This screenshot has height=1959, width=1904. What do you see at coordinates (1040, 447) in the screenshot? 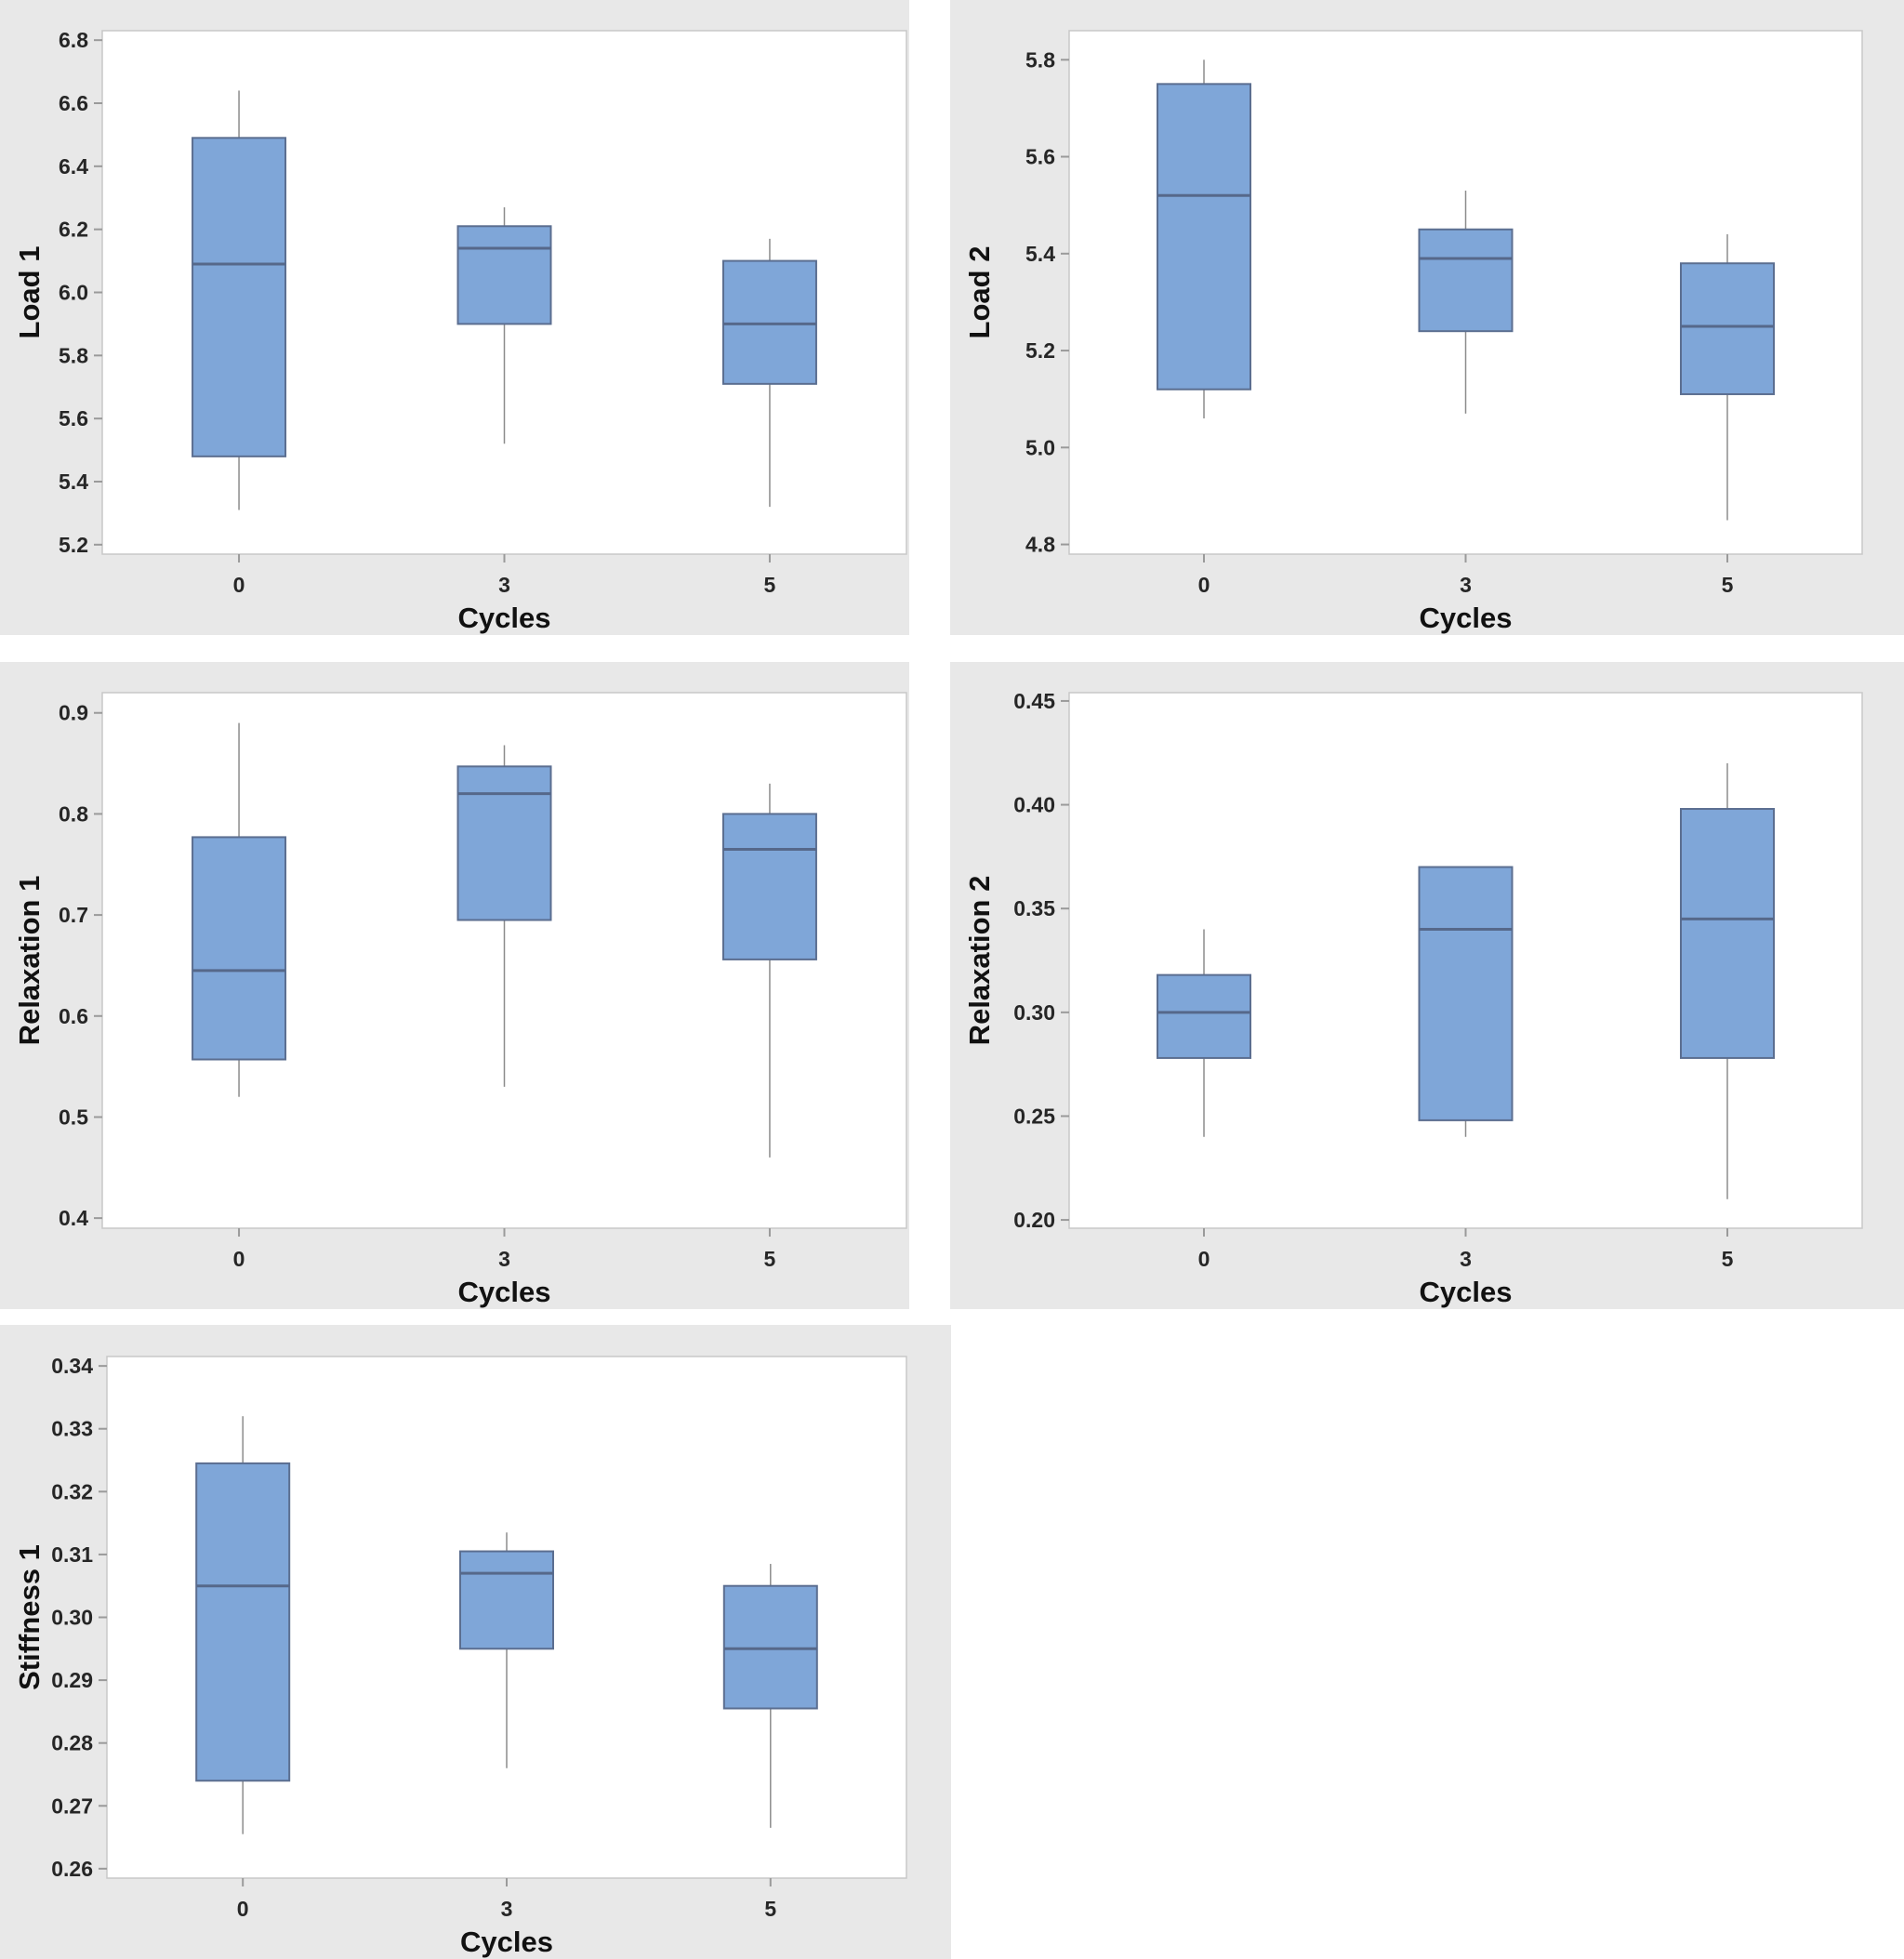
I see `y-tick-label: 5.0` at bounding box center [1040, 447].